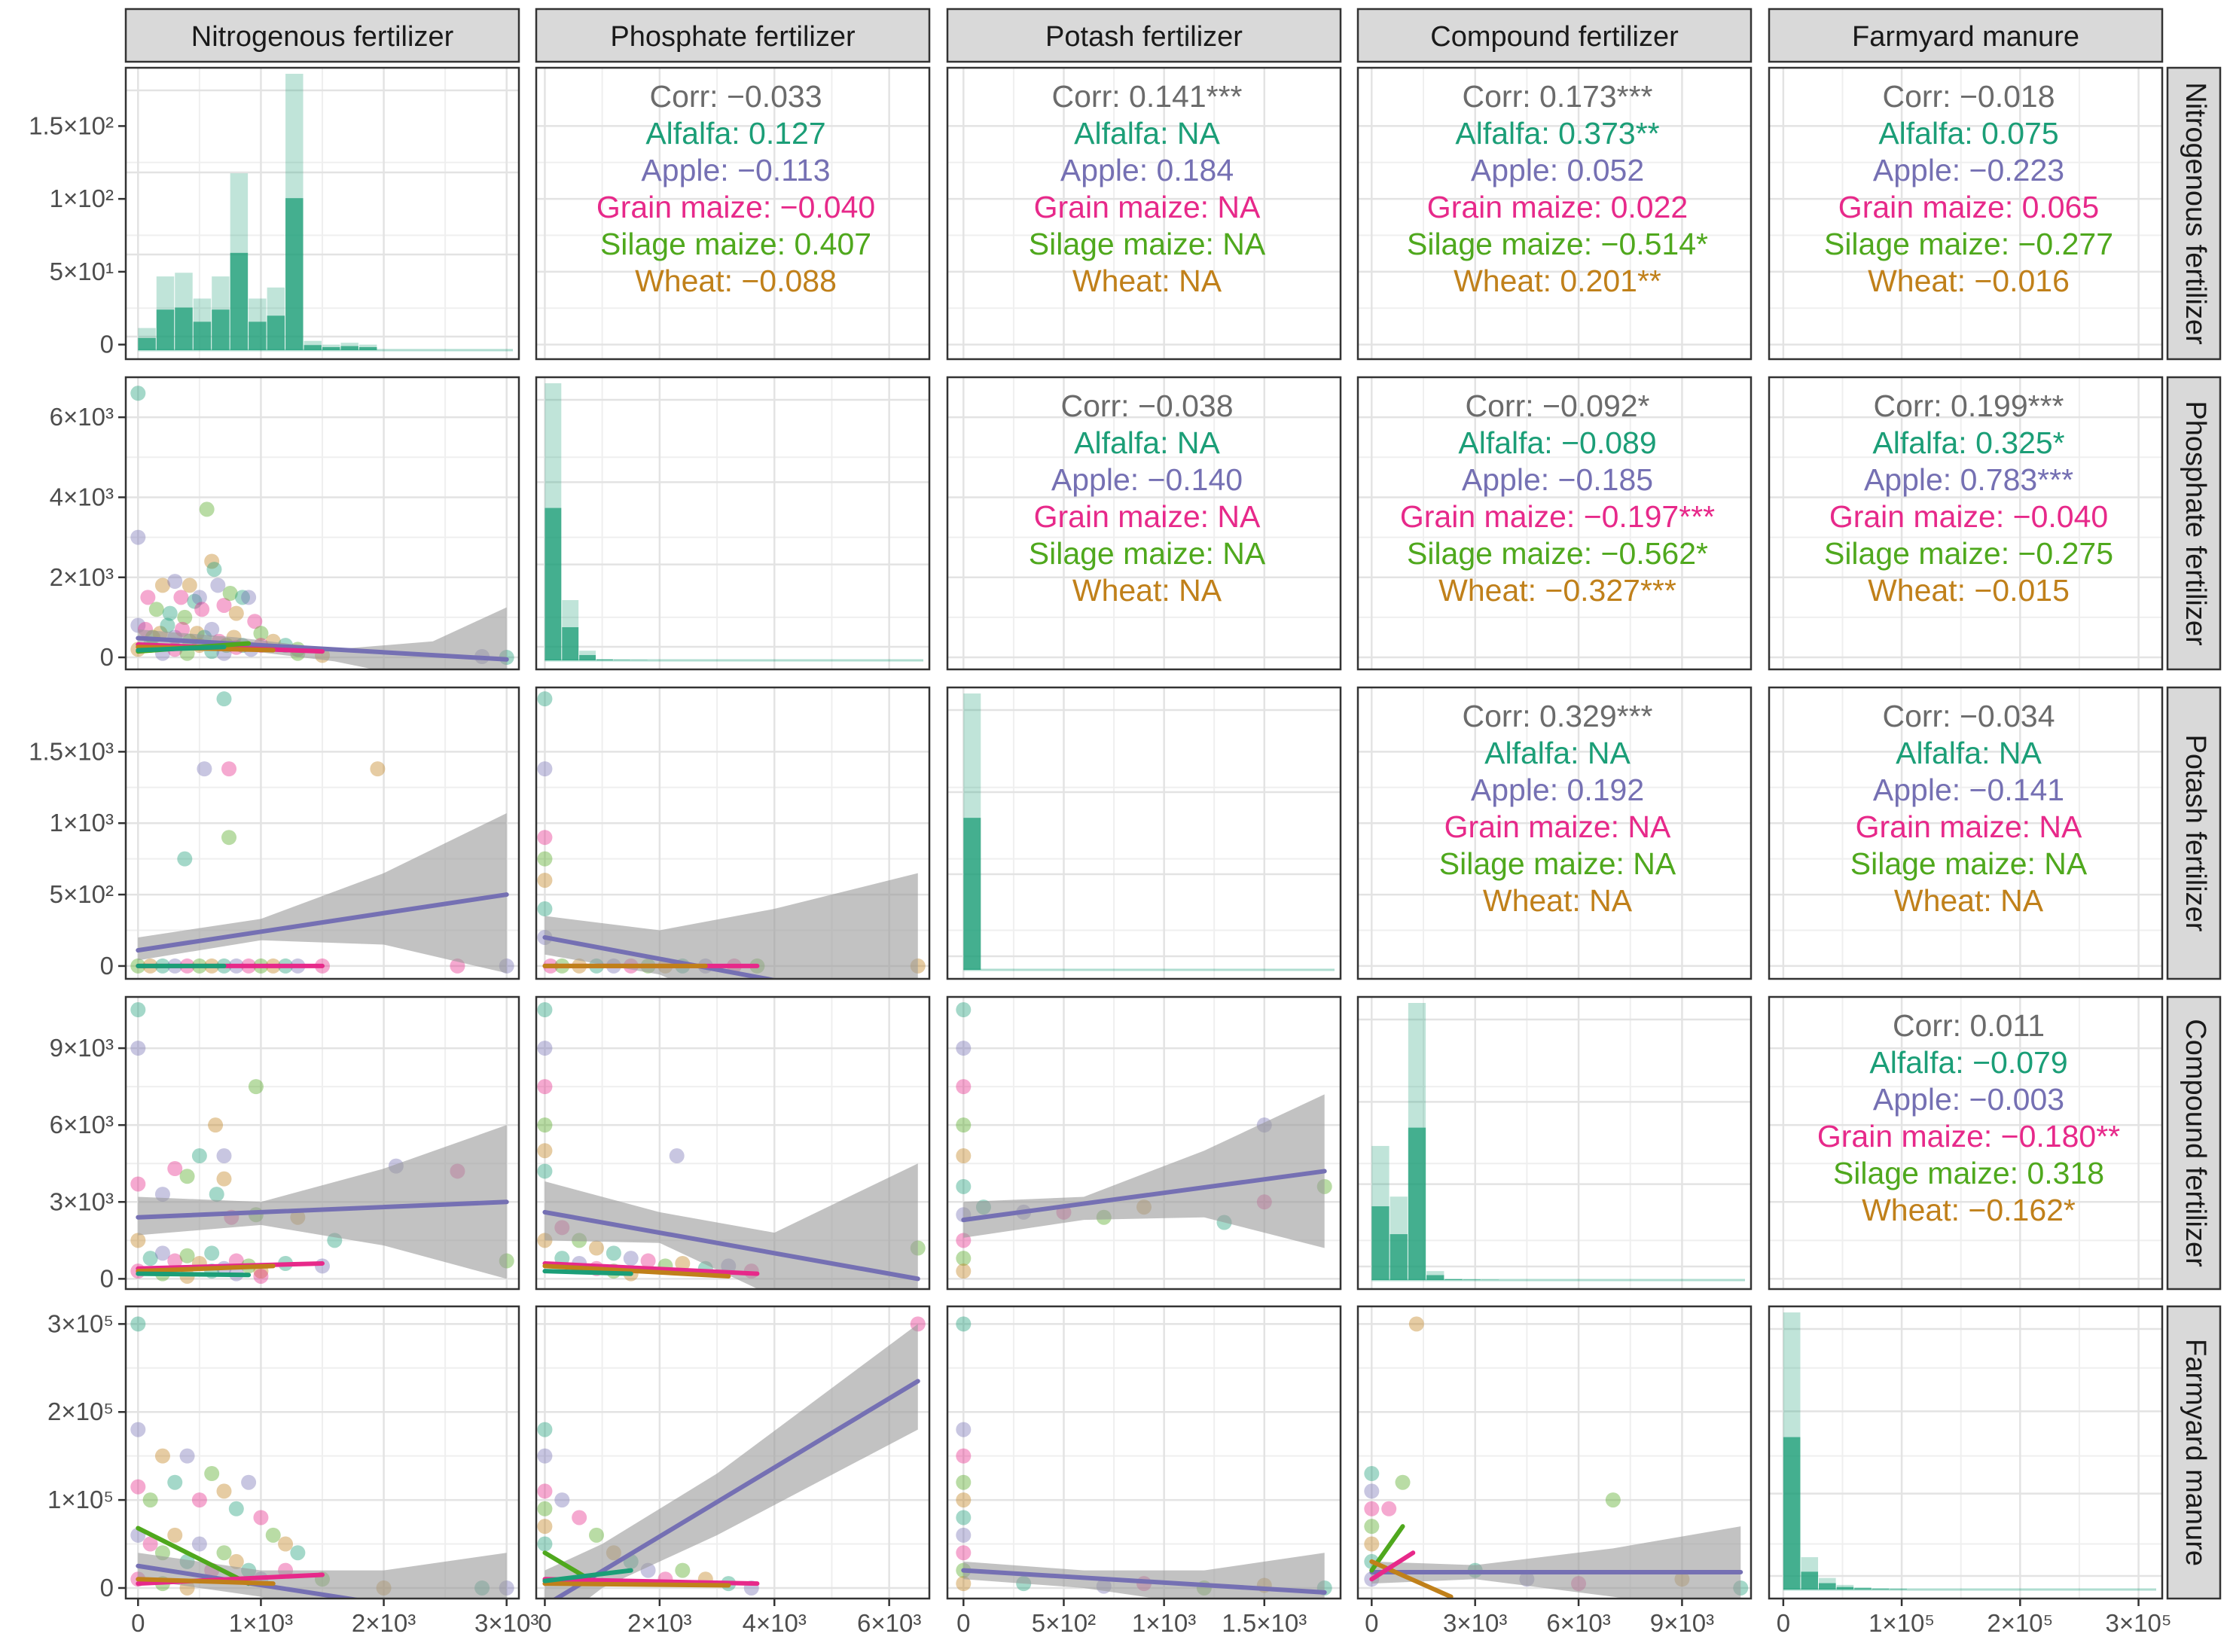 The image size is (2230, 1652). What do you see at coordinates (82, 823) in the screenshot?
I see `y-tick-label: 1×10³` at bounding box center [82, 823].